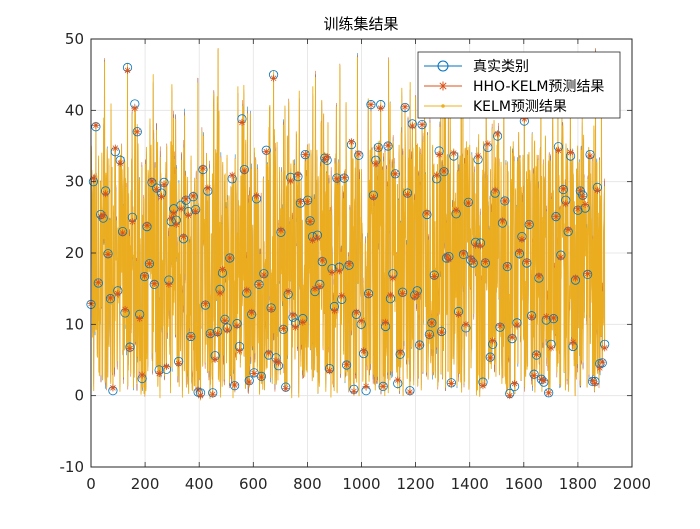  I want to click on legend-label-2: KELM预测结果, so click(520, 107).